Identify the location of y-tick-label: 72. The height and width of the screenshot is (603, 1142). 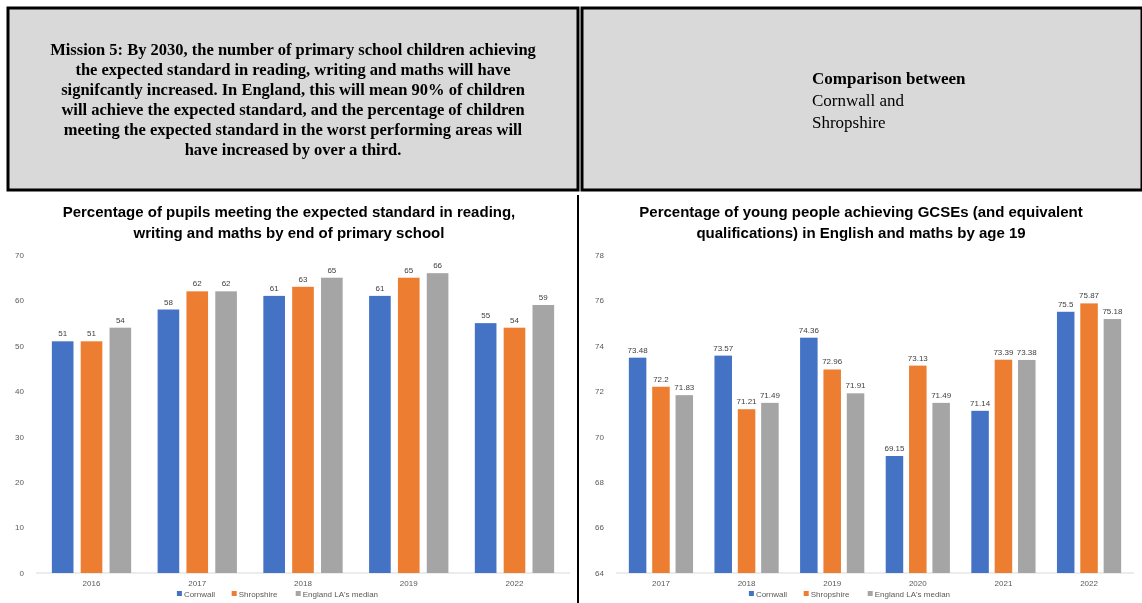
(600, 392).